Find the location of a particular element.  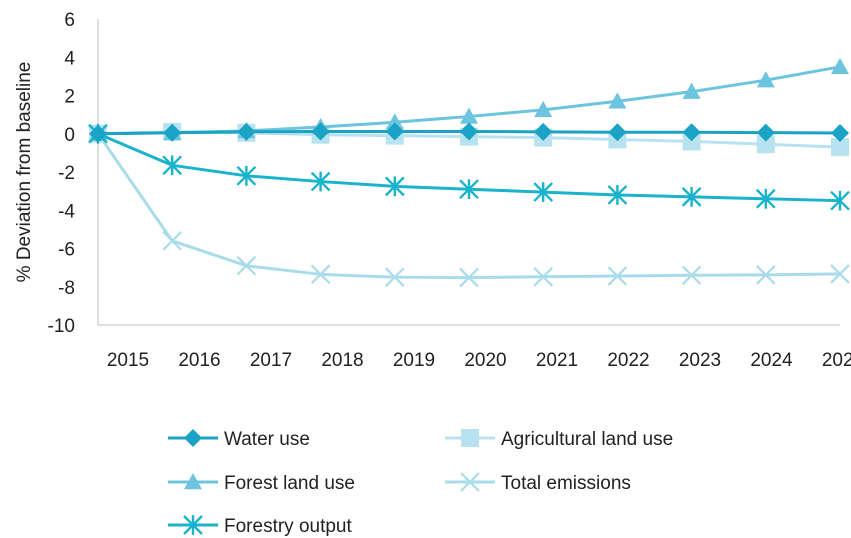

x-tick-label: 2017 is located at coordinates (271, 360).